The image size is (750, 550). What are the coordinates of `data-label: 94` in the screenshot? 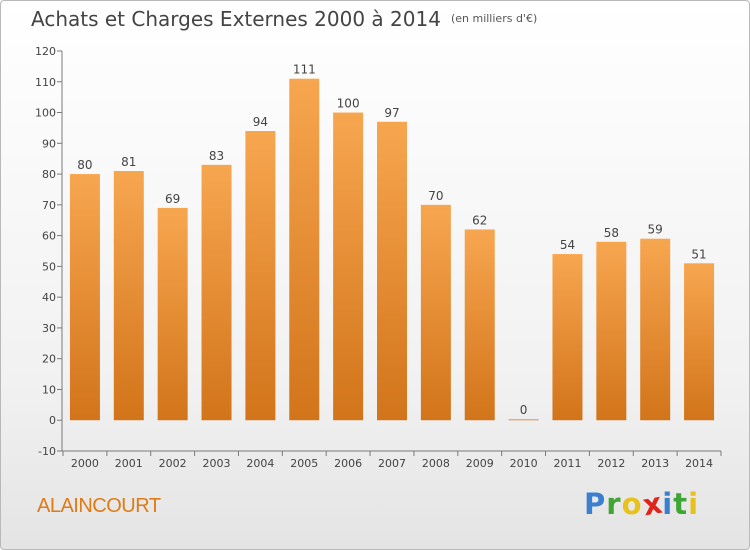 It's located at (260, 122).